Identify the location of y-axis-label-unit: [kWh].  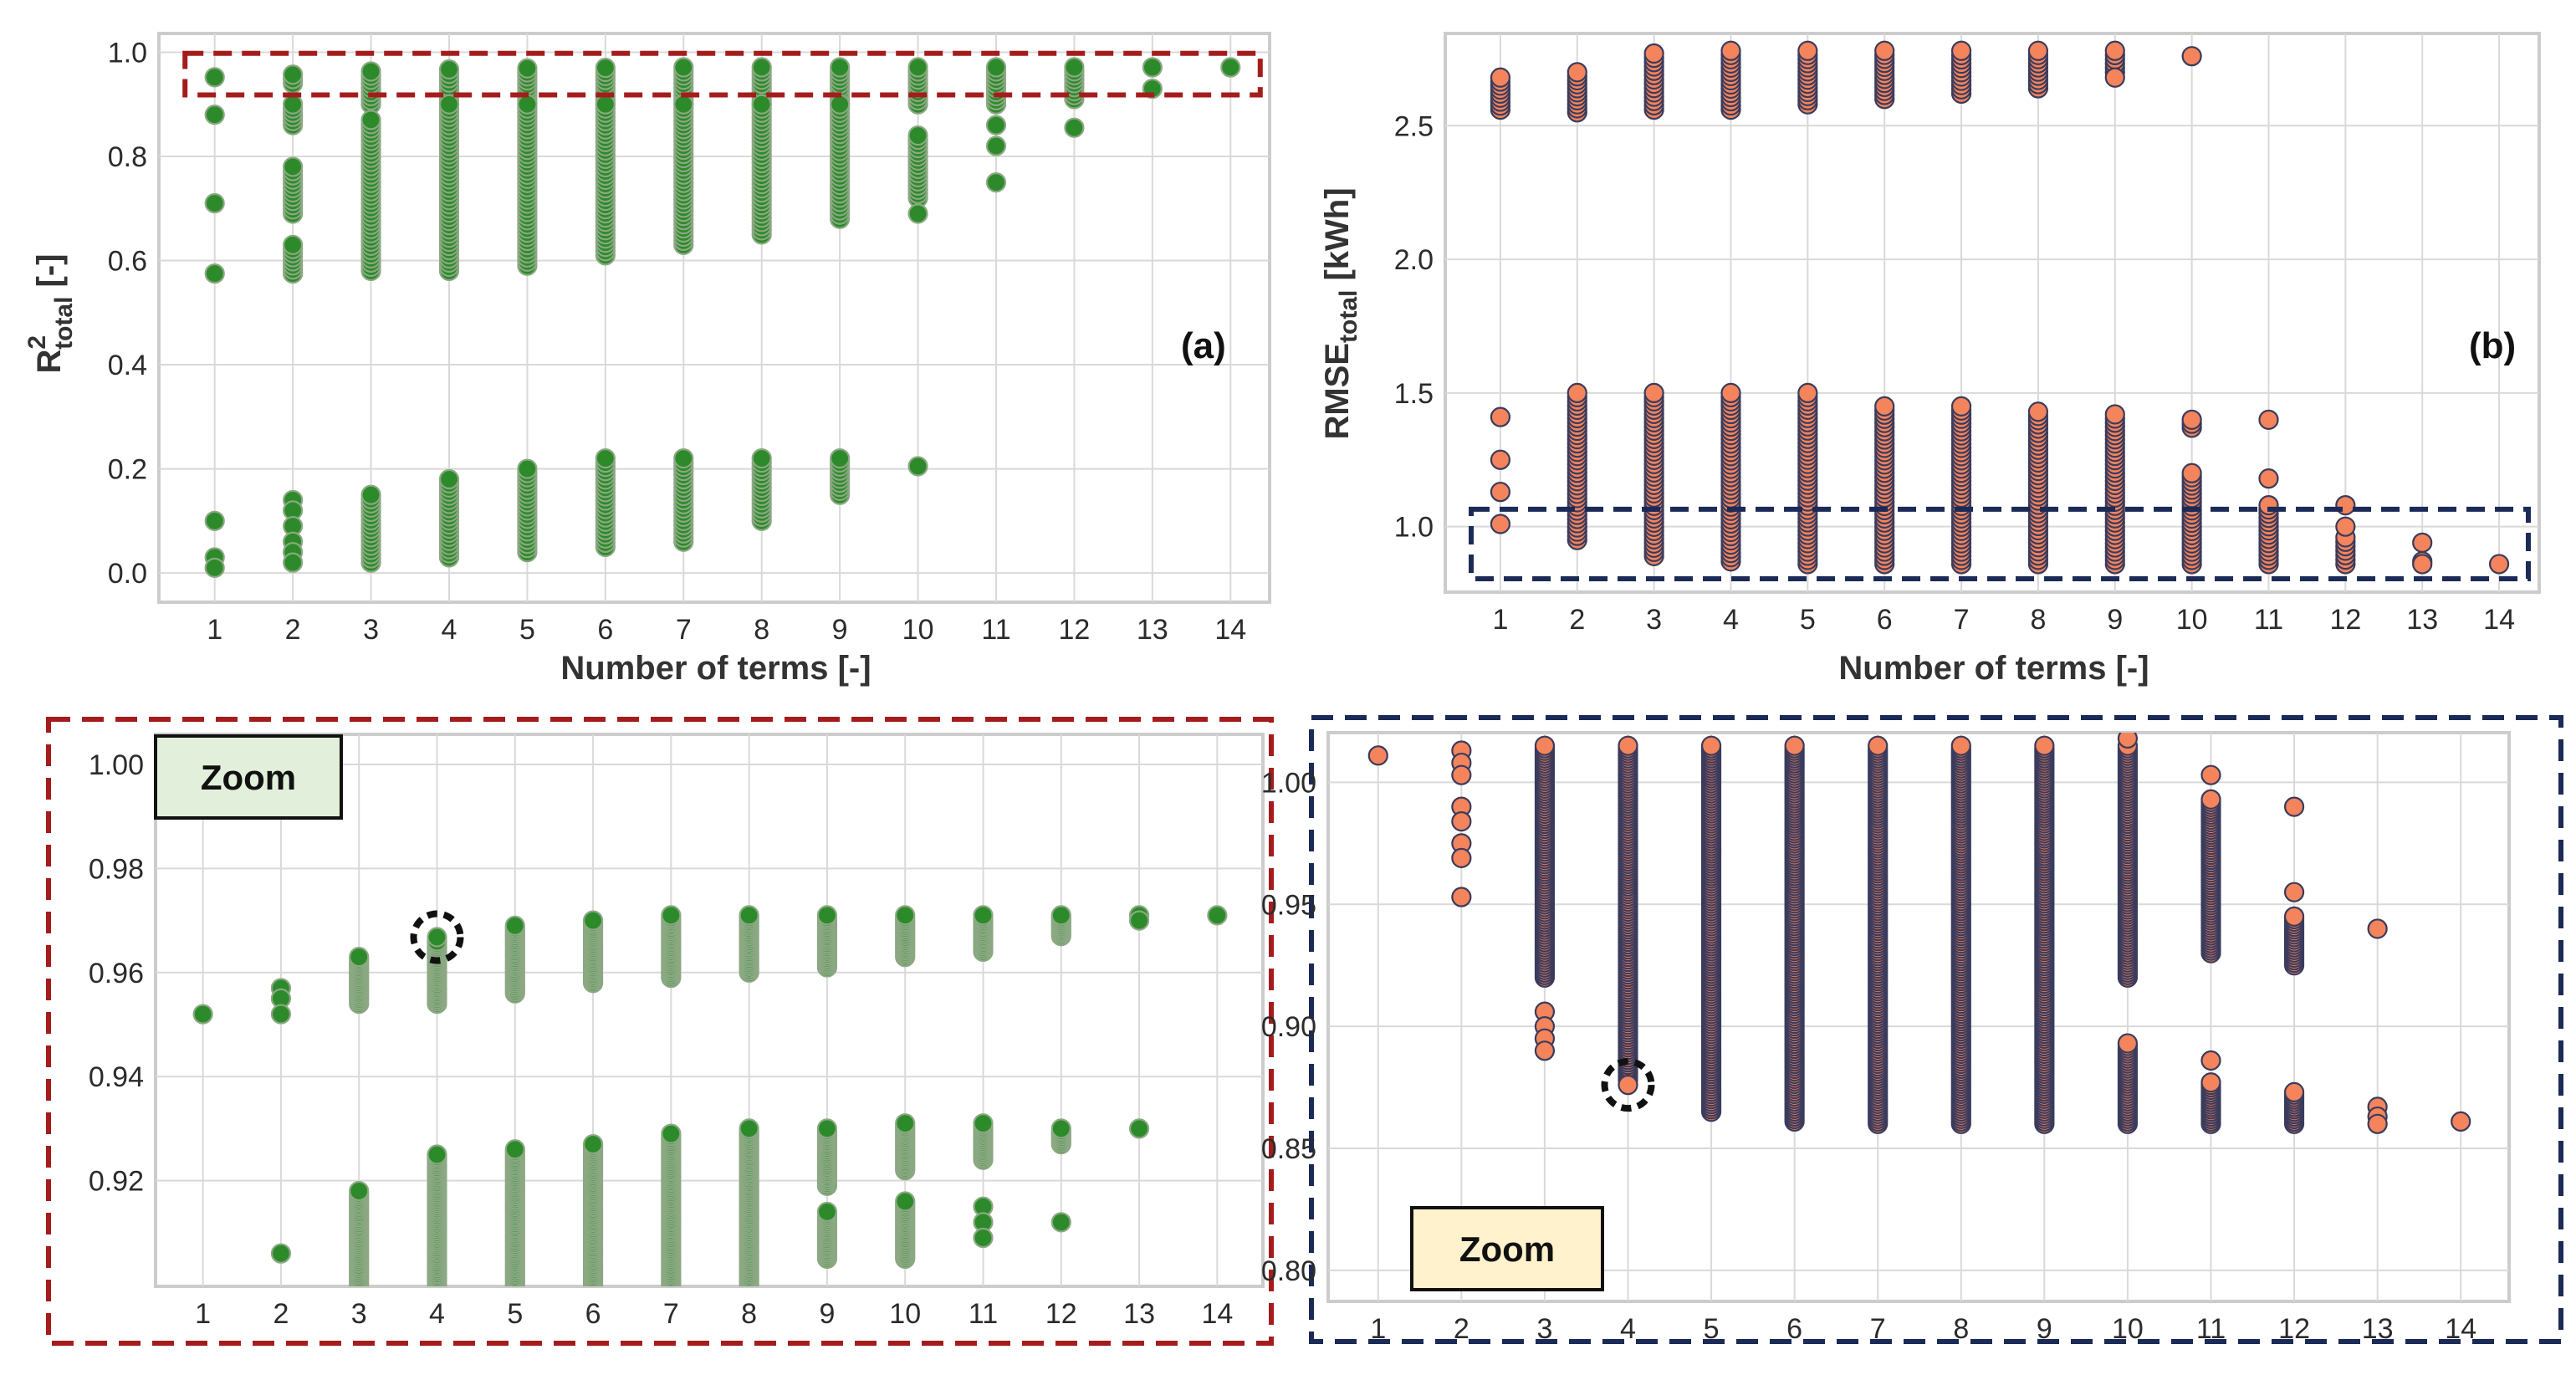
(1337, 238).